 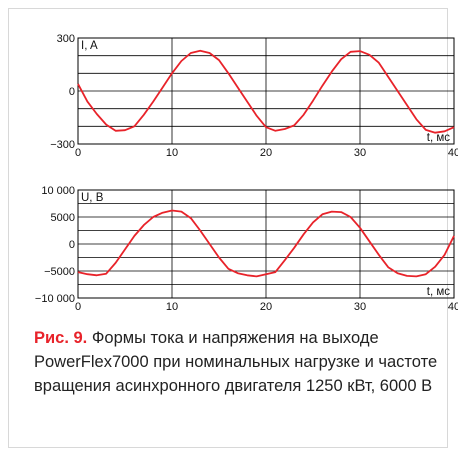 What do you see at coordinates (453, 153) in the screenshot?
I see `chart-1-x-tick-label: 40` at bounding box center [453, 153].